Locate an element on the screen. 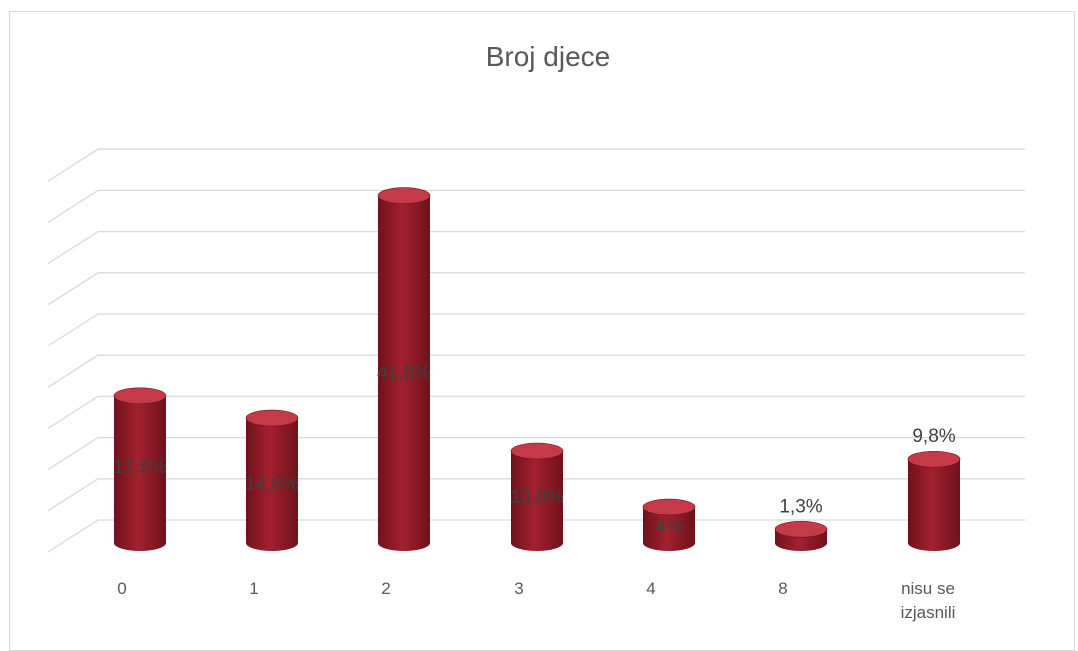 The image size is (1078, 651). x-tick-label: 0 is located at coordinates (121, 588).